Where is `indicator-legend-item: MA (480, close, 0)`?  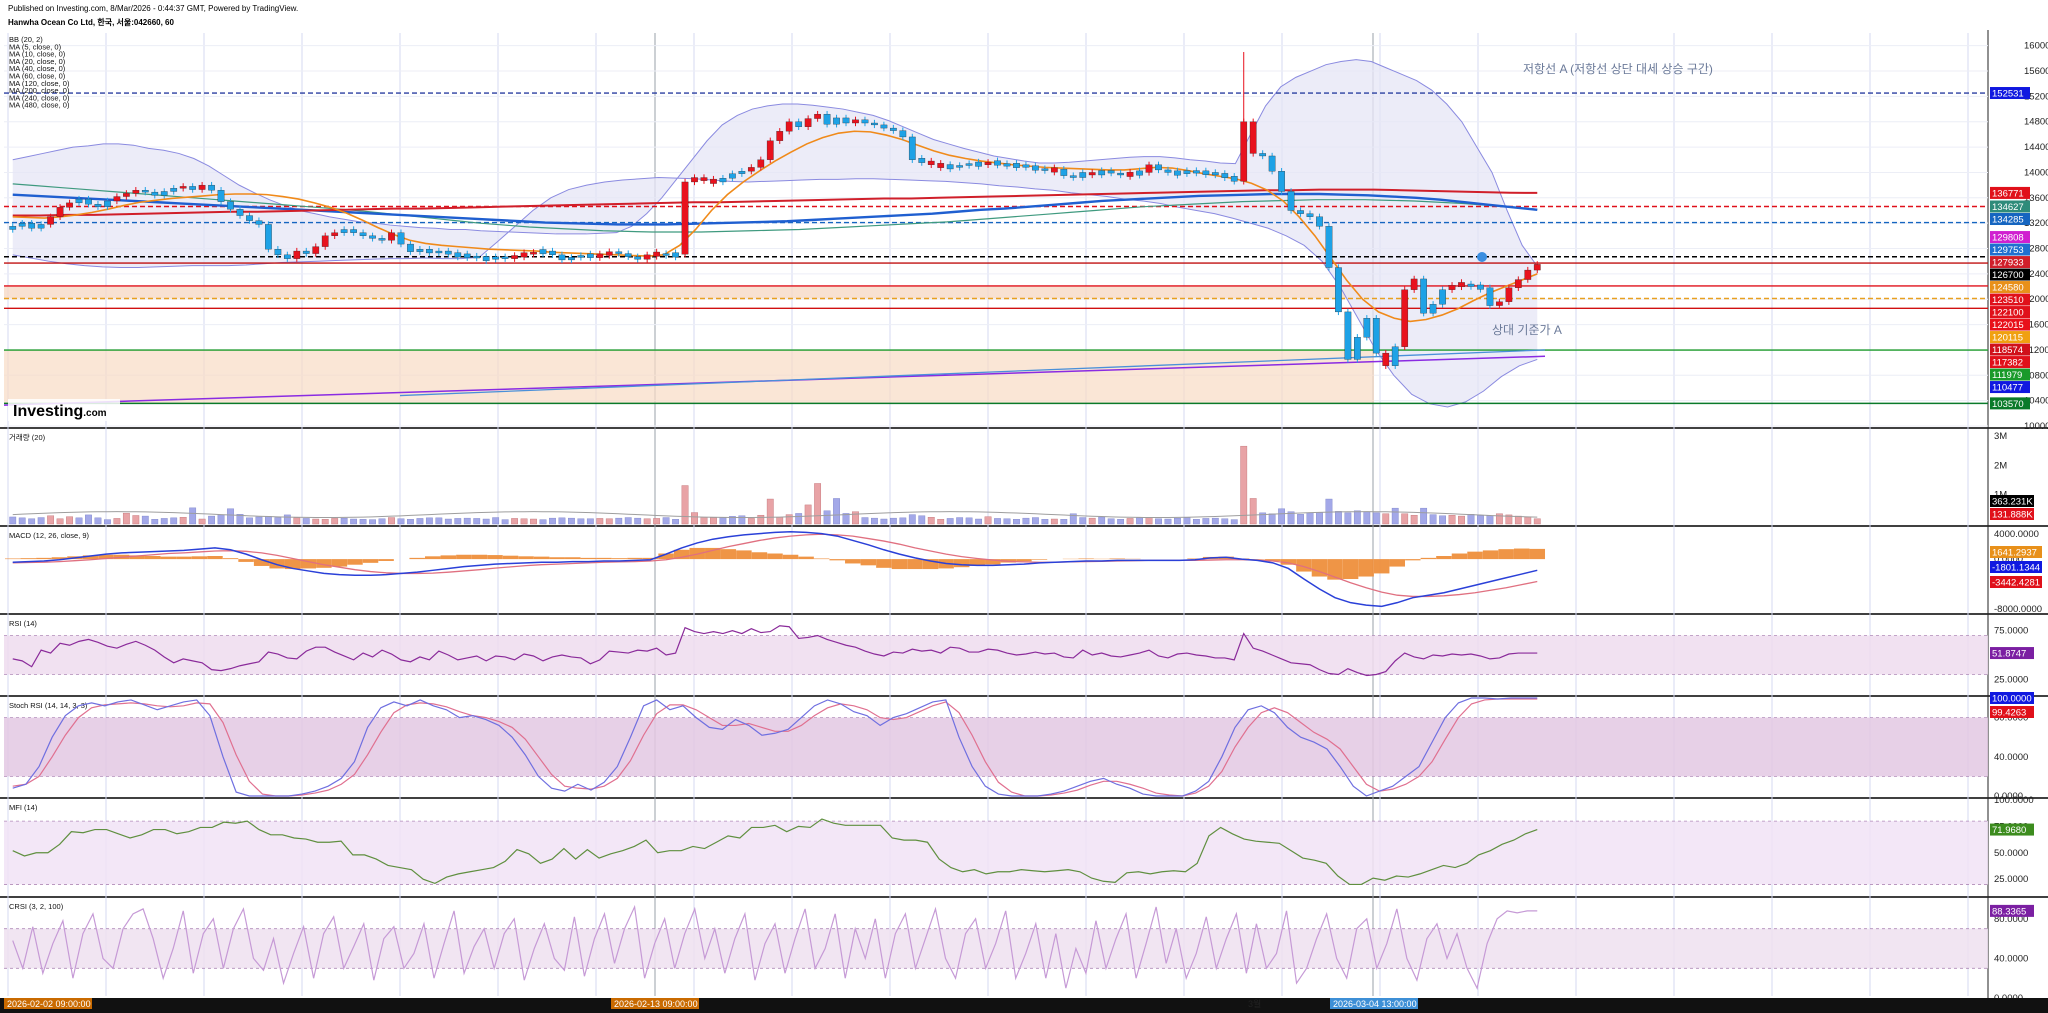
indicator-legend-item: MA (480, close, 0) is located at coordinates (39, 105).